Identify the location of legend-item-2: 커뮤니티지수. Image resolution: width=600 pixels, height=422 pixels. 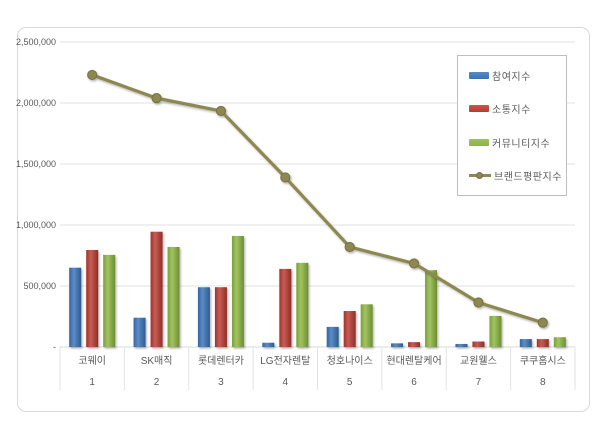
(517, 142).